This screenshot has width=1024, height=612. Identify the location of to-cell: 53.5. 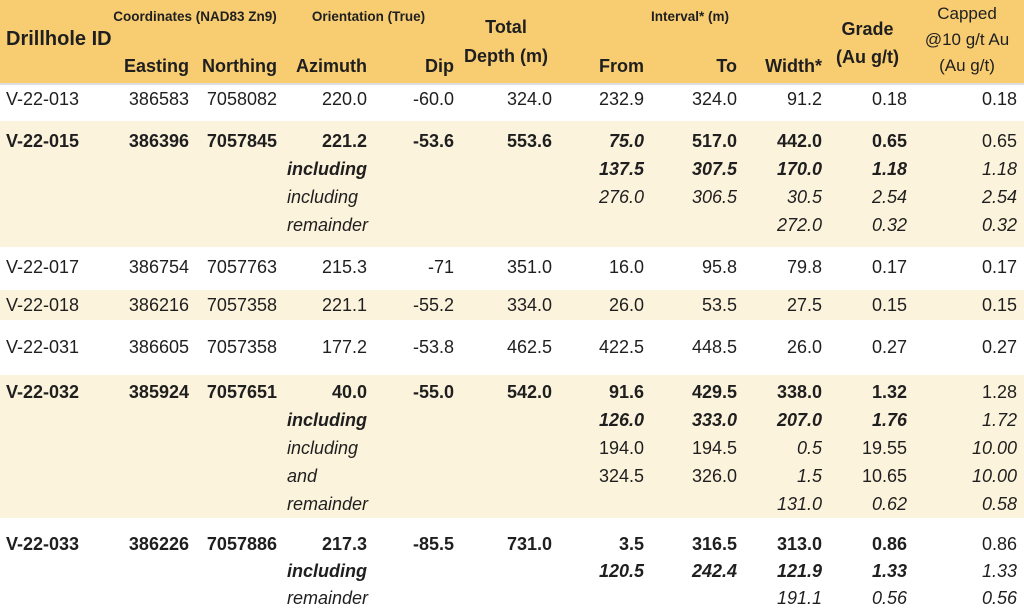
(719, 304).